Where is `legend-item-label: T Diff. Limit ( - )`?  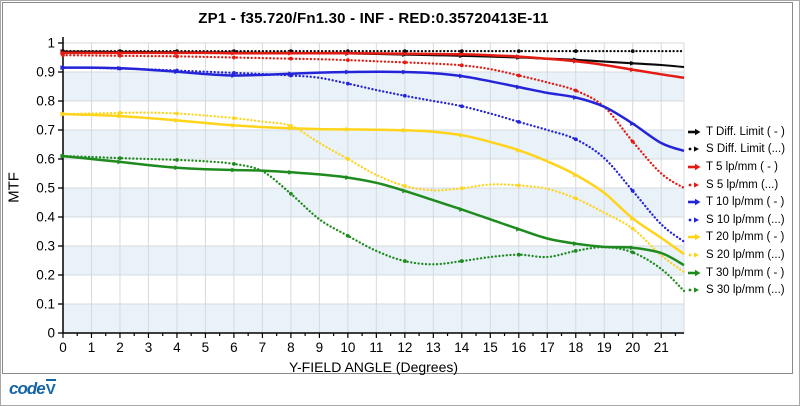
legend-item-label: T Diff. Limit ( - ) is located at coordinates (745, 131).